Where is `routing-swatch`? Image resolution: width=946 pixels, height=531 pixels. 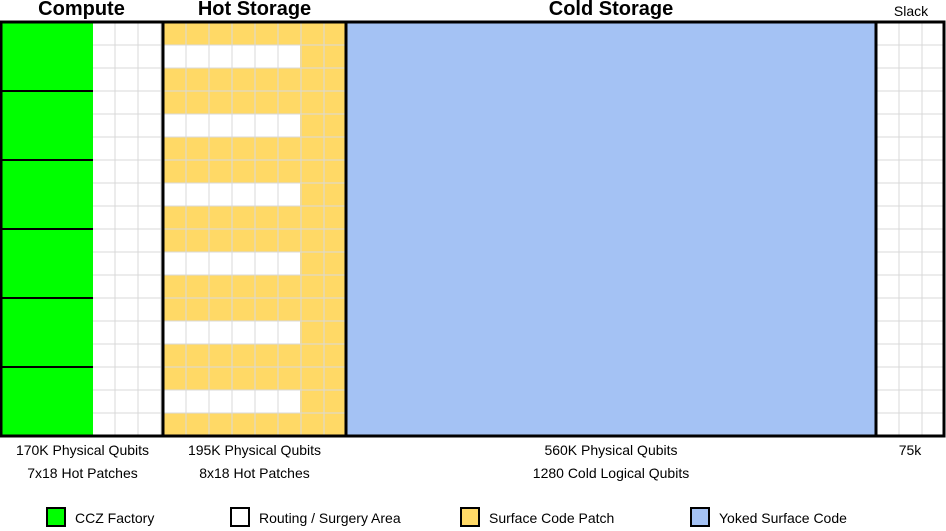
routing-swatch is located at coordinates (240, 517).